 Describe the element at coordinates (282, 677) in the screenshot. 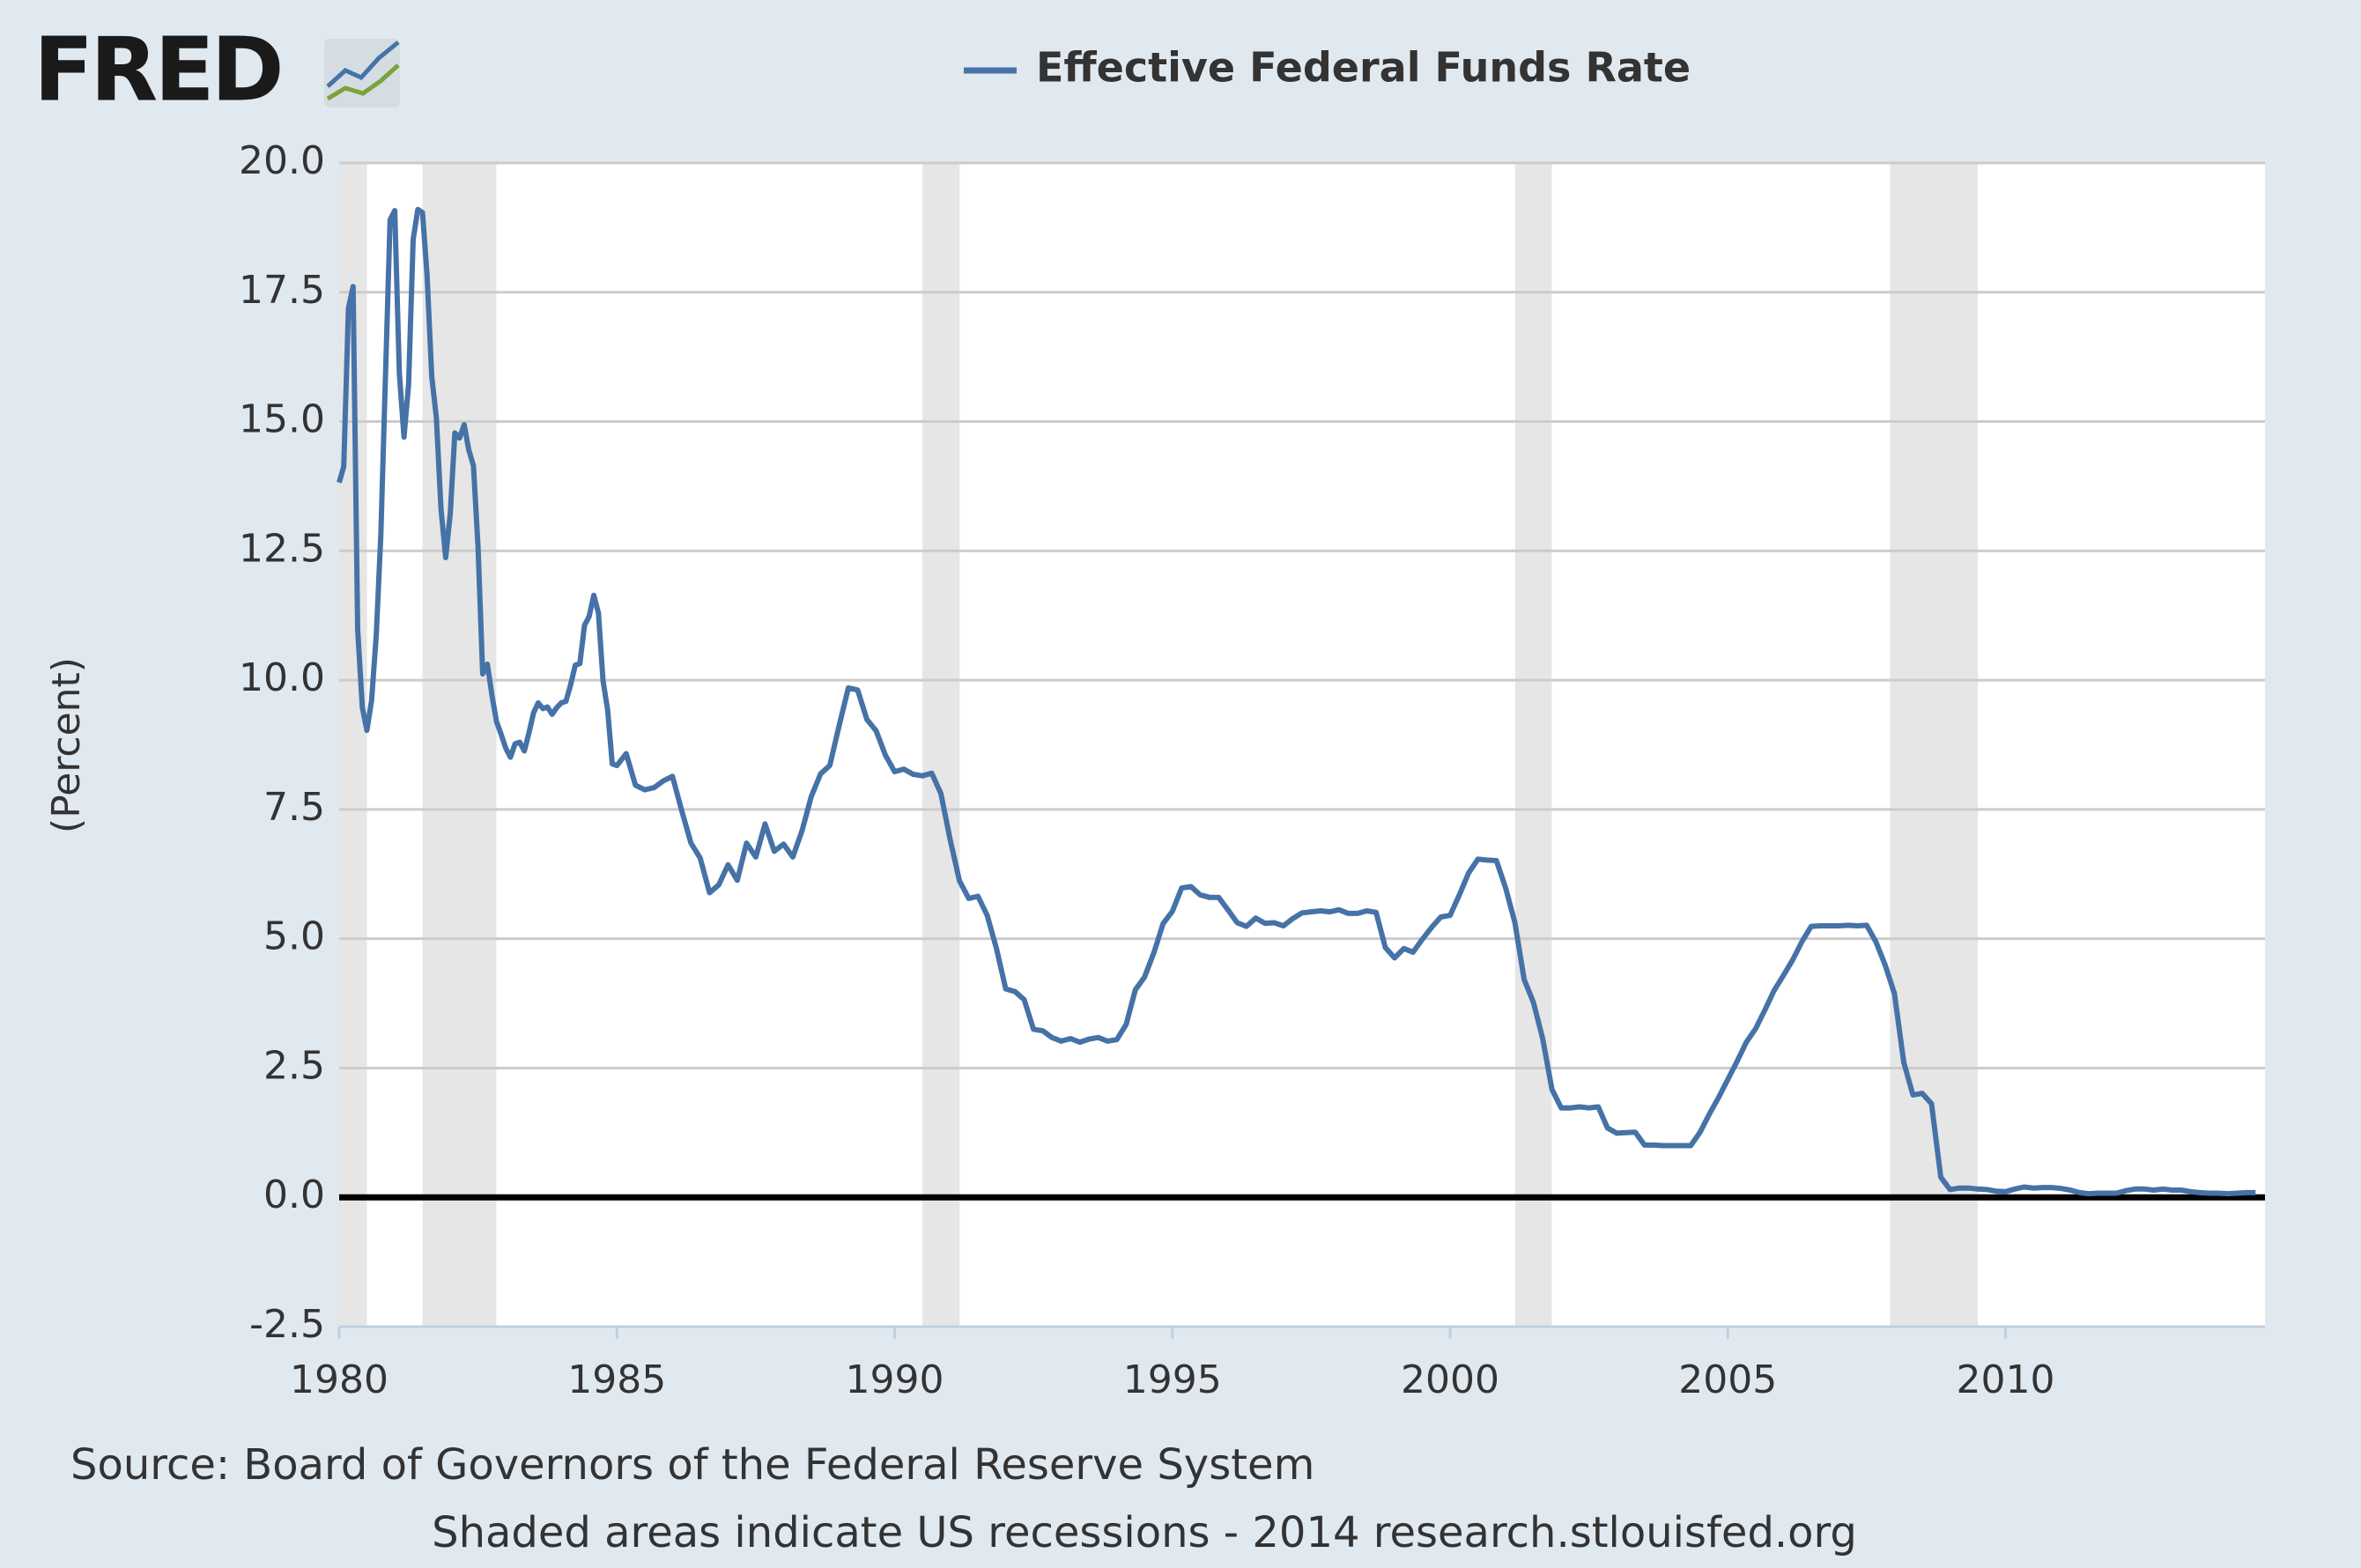

I see `y-tick-label: 10.0` at that location.